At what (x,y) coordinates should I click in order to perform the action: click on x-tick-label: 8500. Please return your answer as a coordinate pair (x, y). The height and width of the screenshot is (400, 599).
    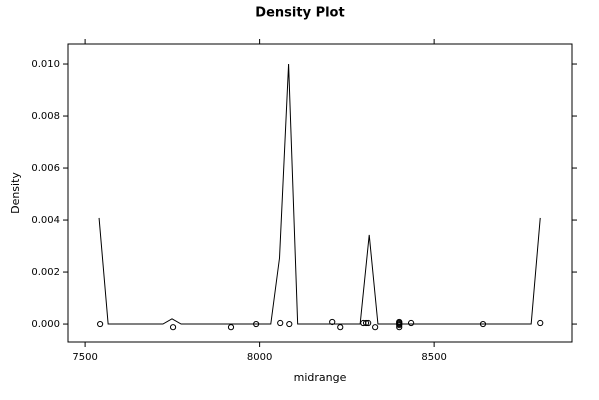
    Looking at the image, I should click on (433, 357).